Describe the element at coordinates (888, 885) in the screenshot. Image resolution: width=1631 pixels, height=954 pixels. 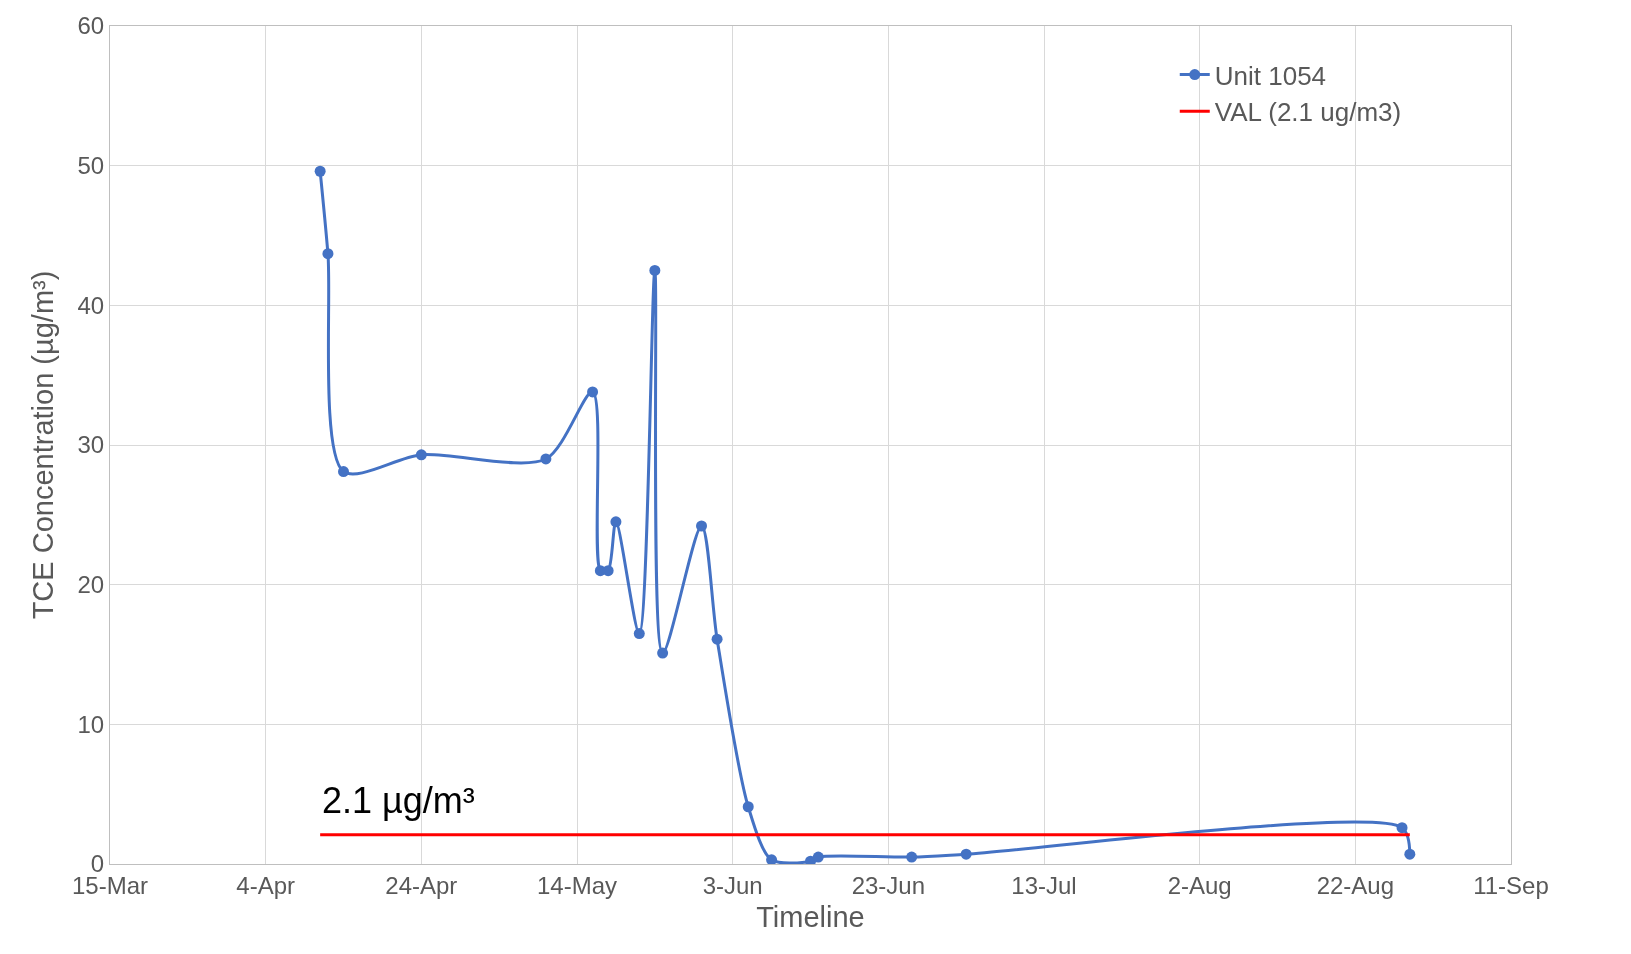
I see `x-tick-label: 23-Jun` at that location.